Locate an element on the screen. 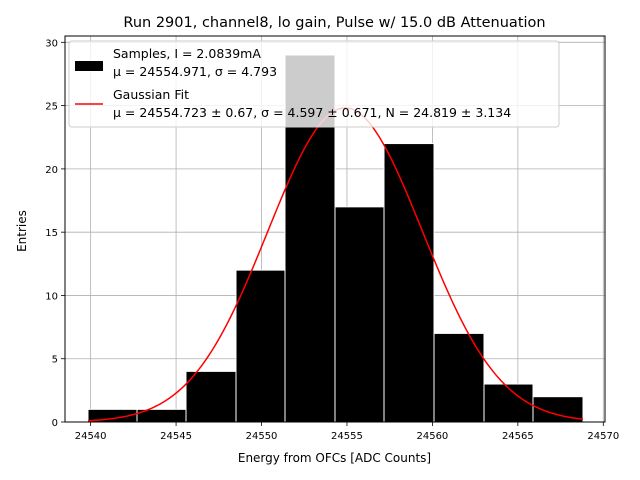  x-tick-label: 24570 is located at coordinates (603, 436).